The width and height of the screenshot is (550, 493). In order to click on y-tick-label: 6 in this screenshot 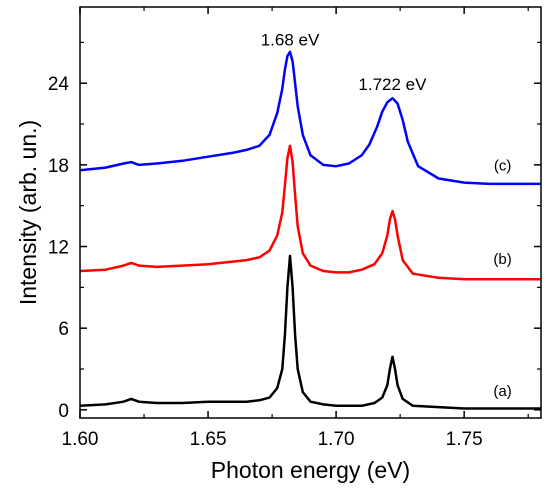, I will do `click(63, 329)`.